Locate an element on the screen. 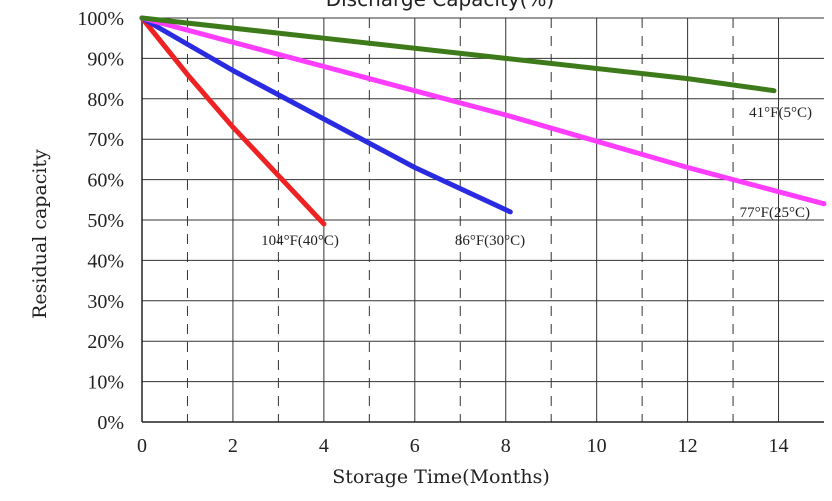  series-label-3: 41°F(5°C) is located at coordinates (780, 113).